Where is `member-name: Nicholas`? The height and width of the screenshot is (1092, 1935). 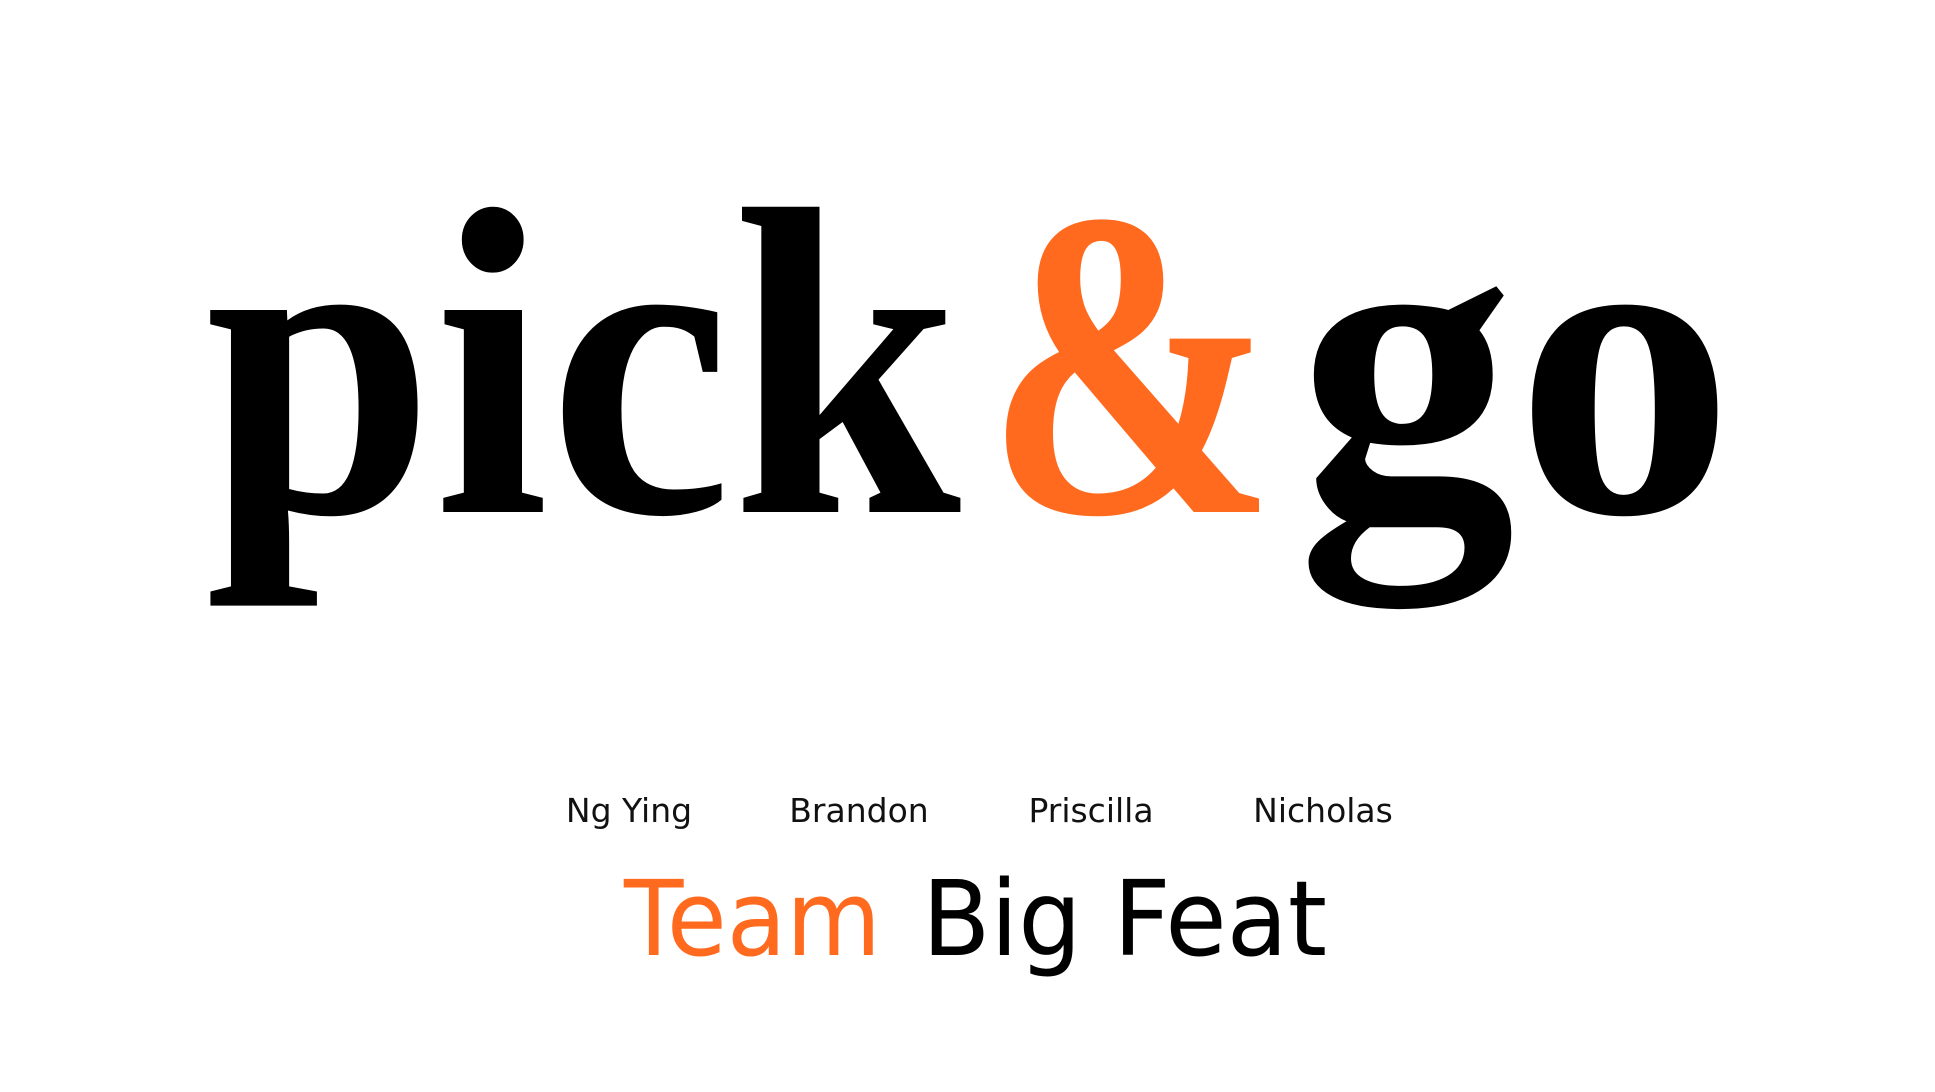 member-name: Nicholas is located at coordinates (1323, 810).